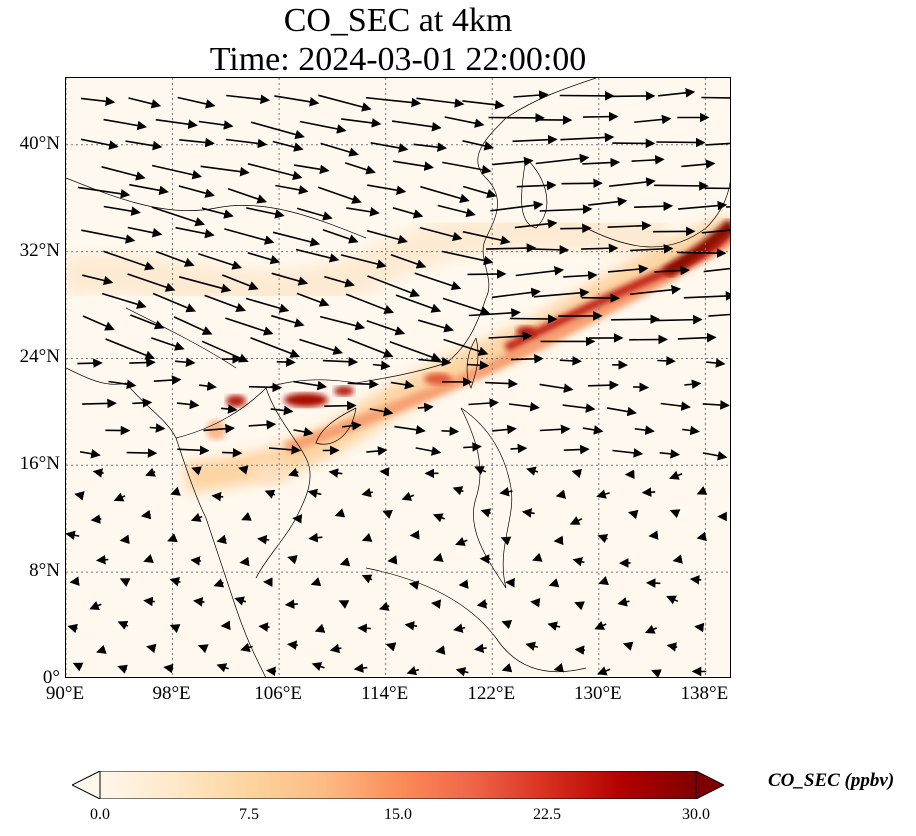 The height and width of the screenshot is (836, 916). What do you see at coordinates (704, 693) in the screenshot?
I see `lon-tick-label: 138°E` at bounding box center [704, 693].